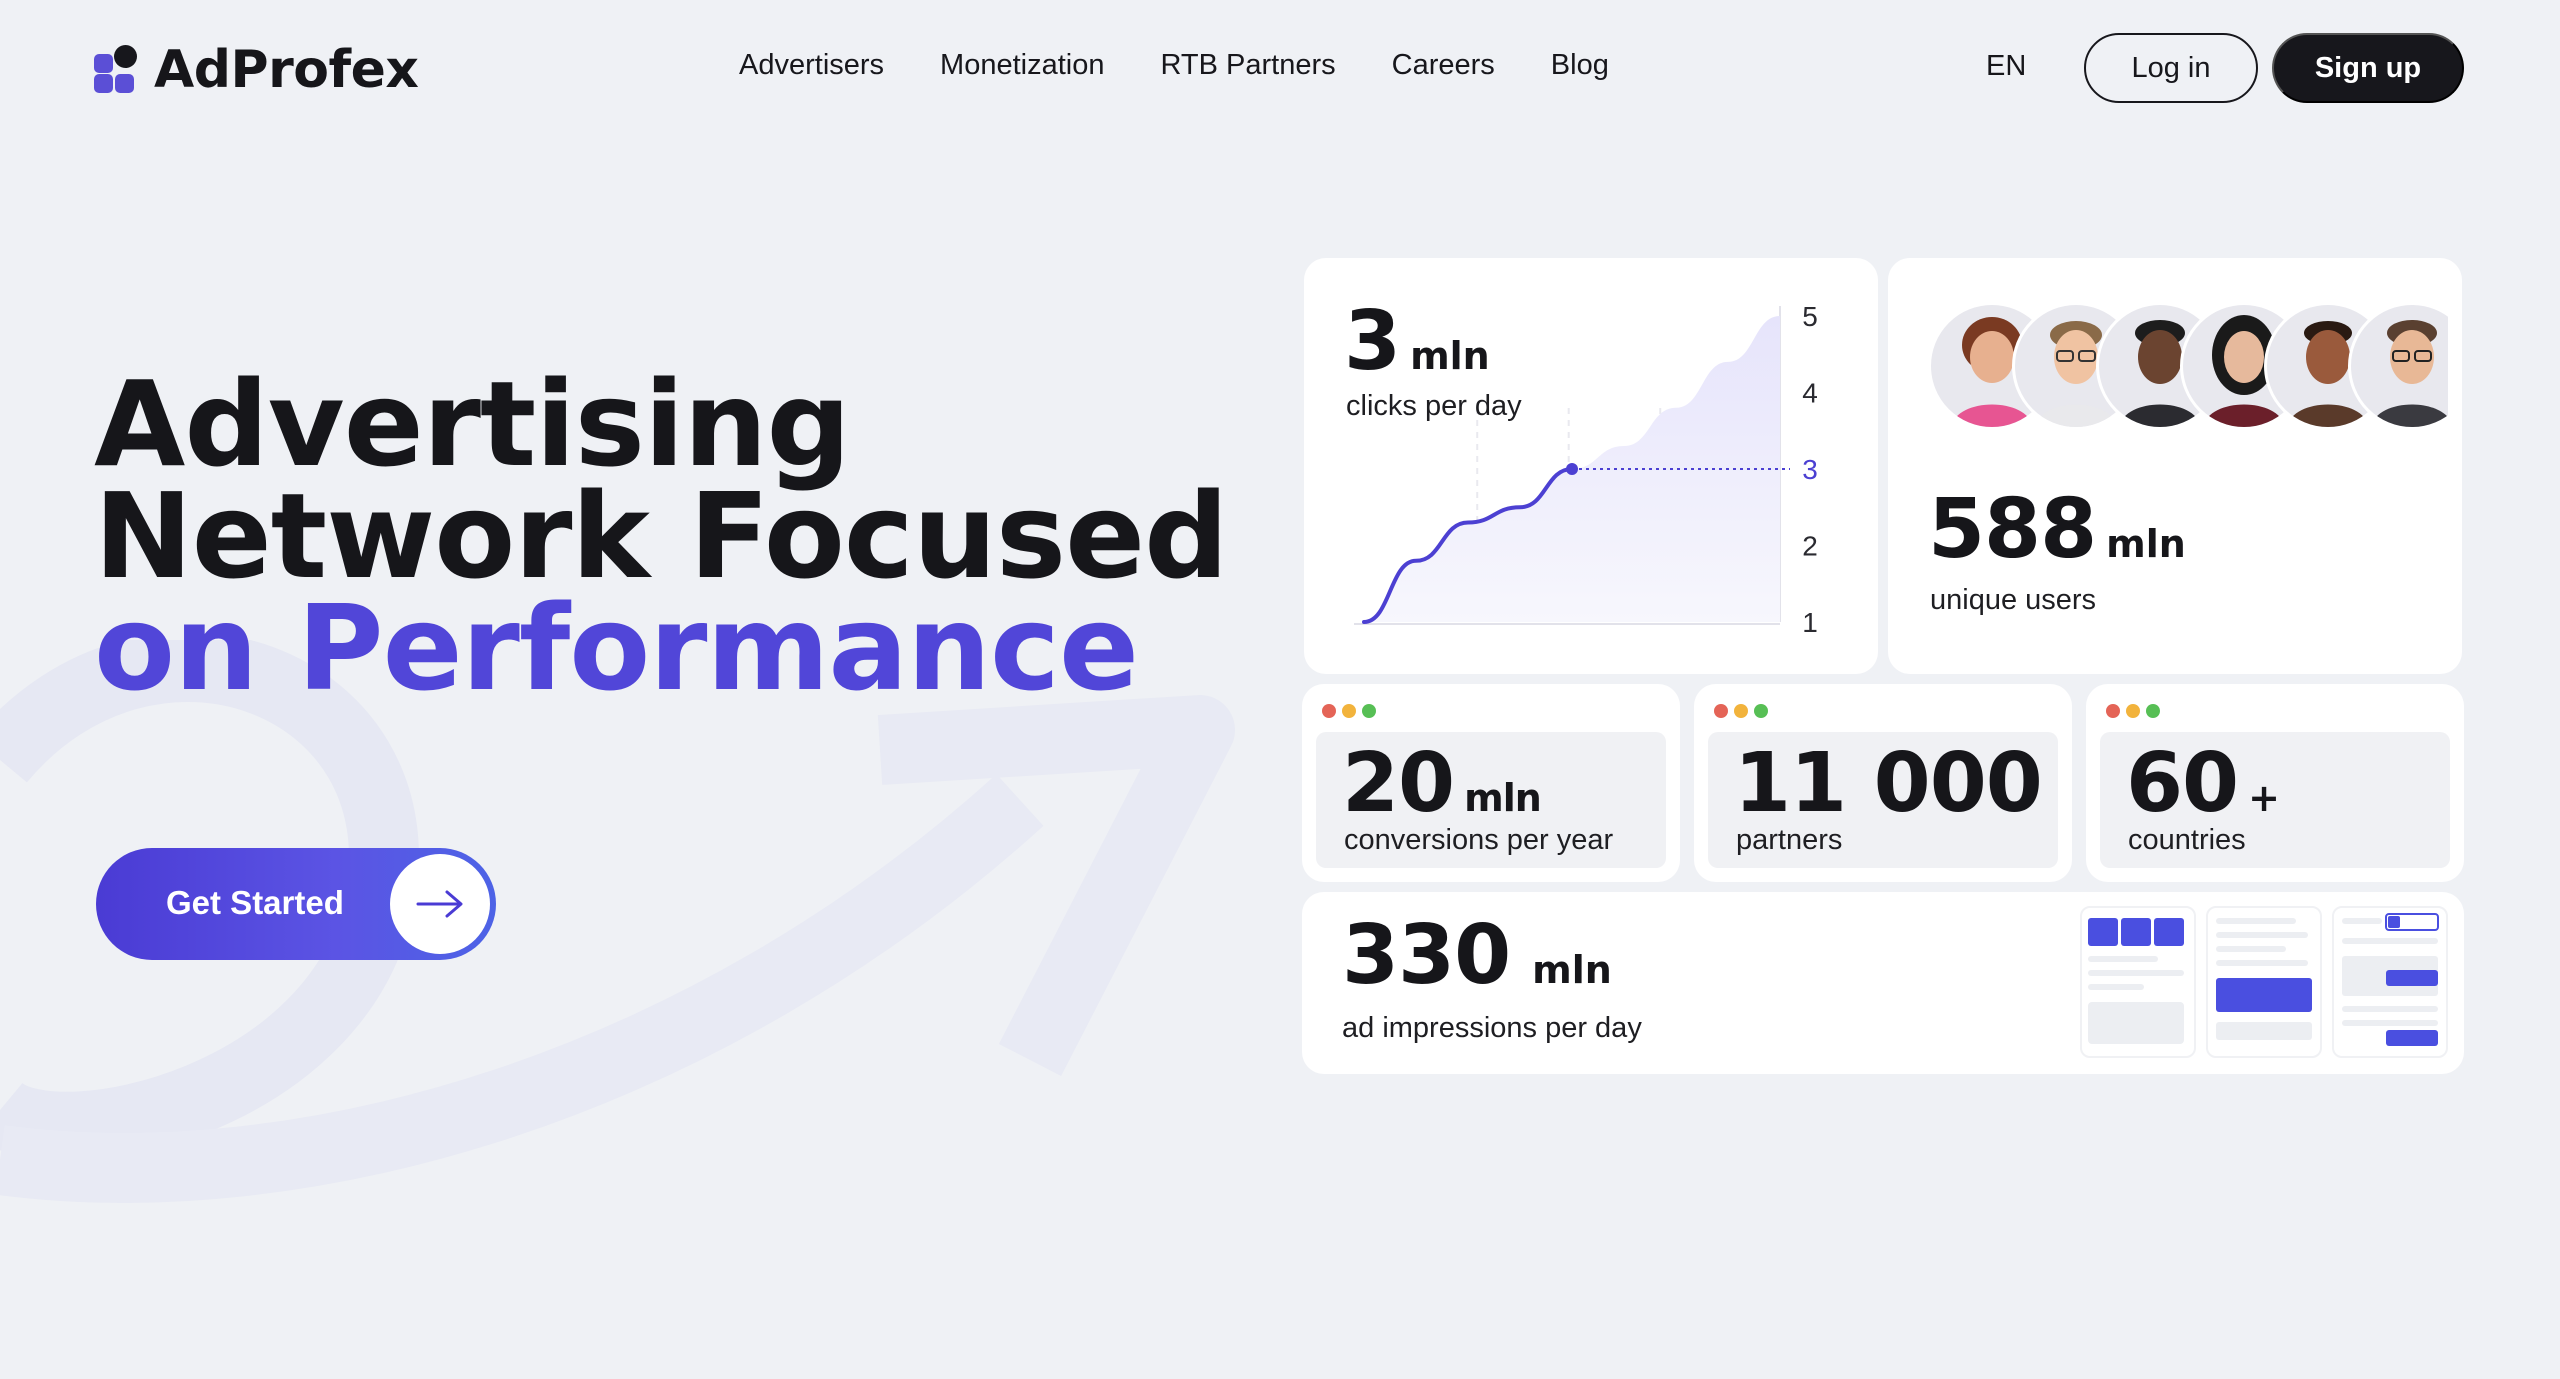 This screenshot has width=2560, height=1379. What do you see at coordinates (1398, 783) in the screenshot?
I see `conversions-number: 20` at bounding box center [1398, 783].